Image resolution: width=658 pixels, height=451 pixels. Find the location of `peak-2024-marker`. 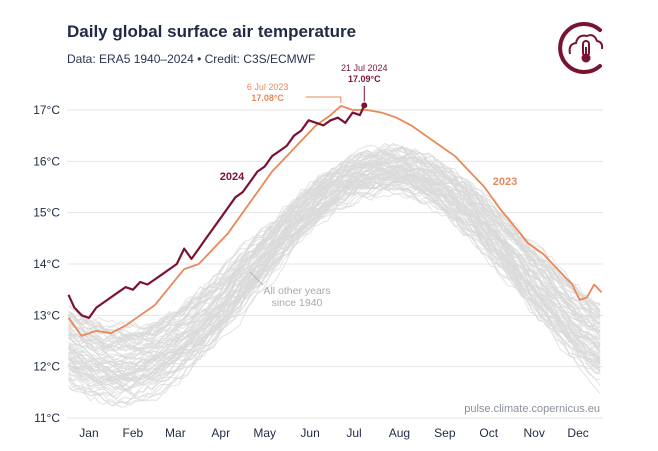

peak-2024-marker is located at coordinates (364, 105).